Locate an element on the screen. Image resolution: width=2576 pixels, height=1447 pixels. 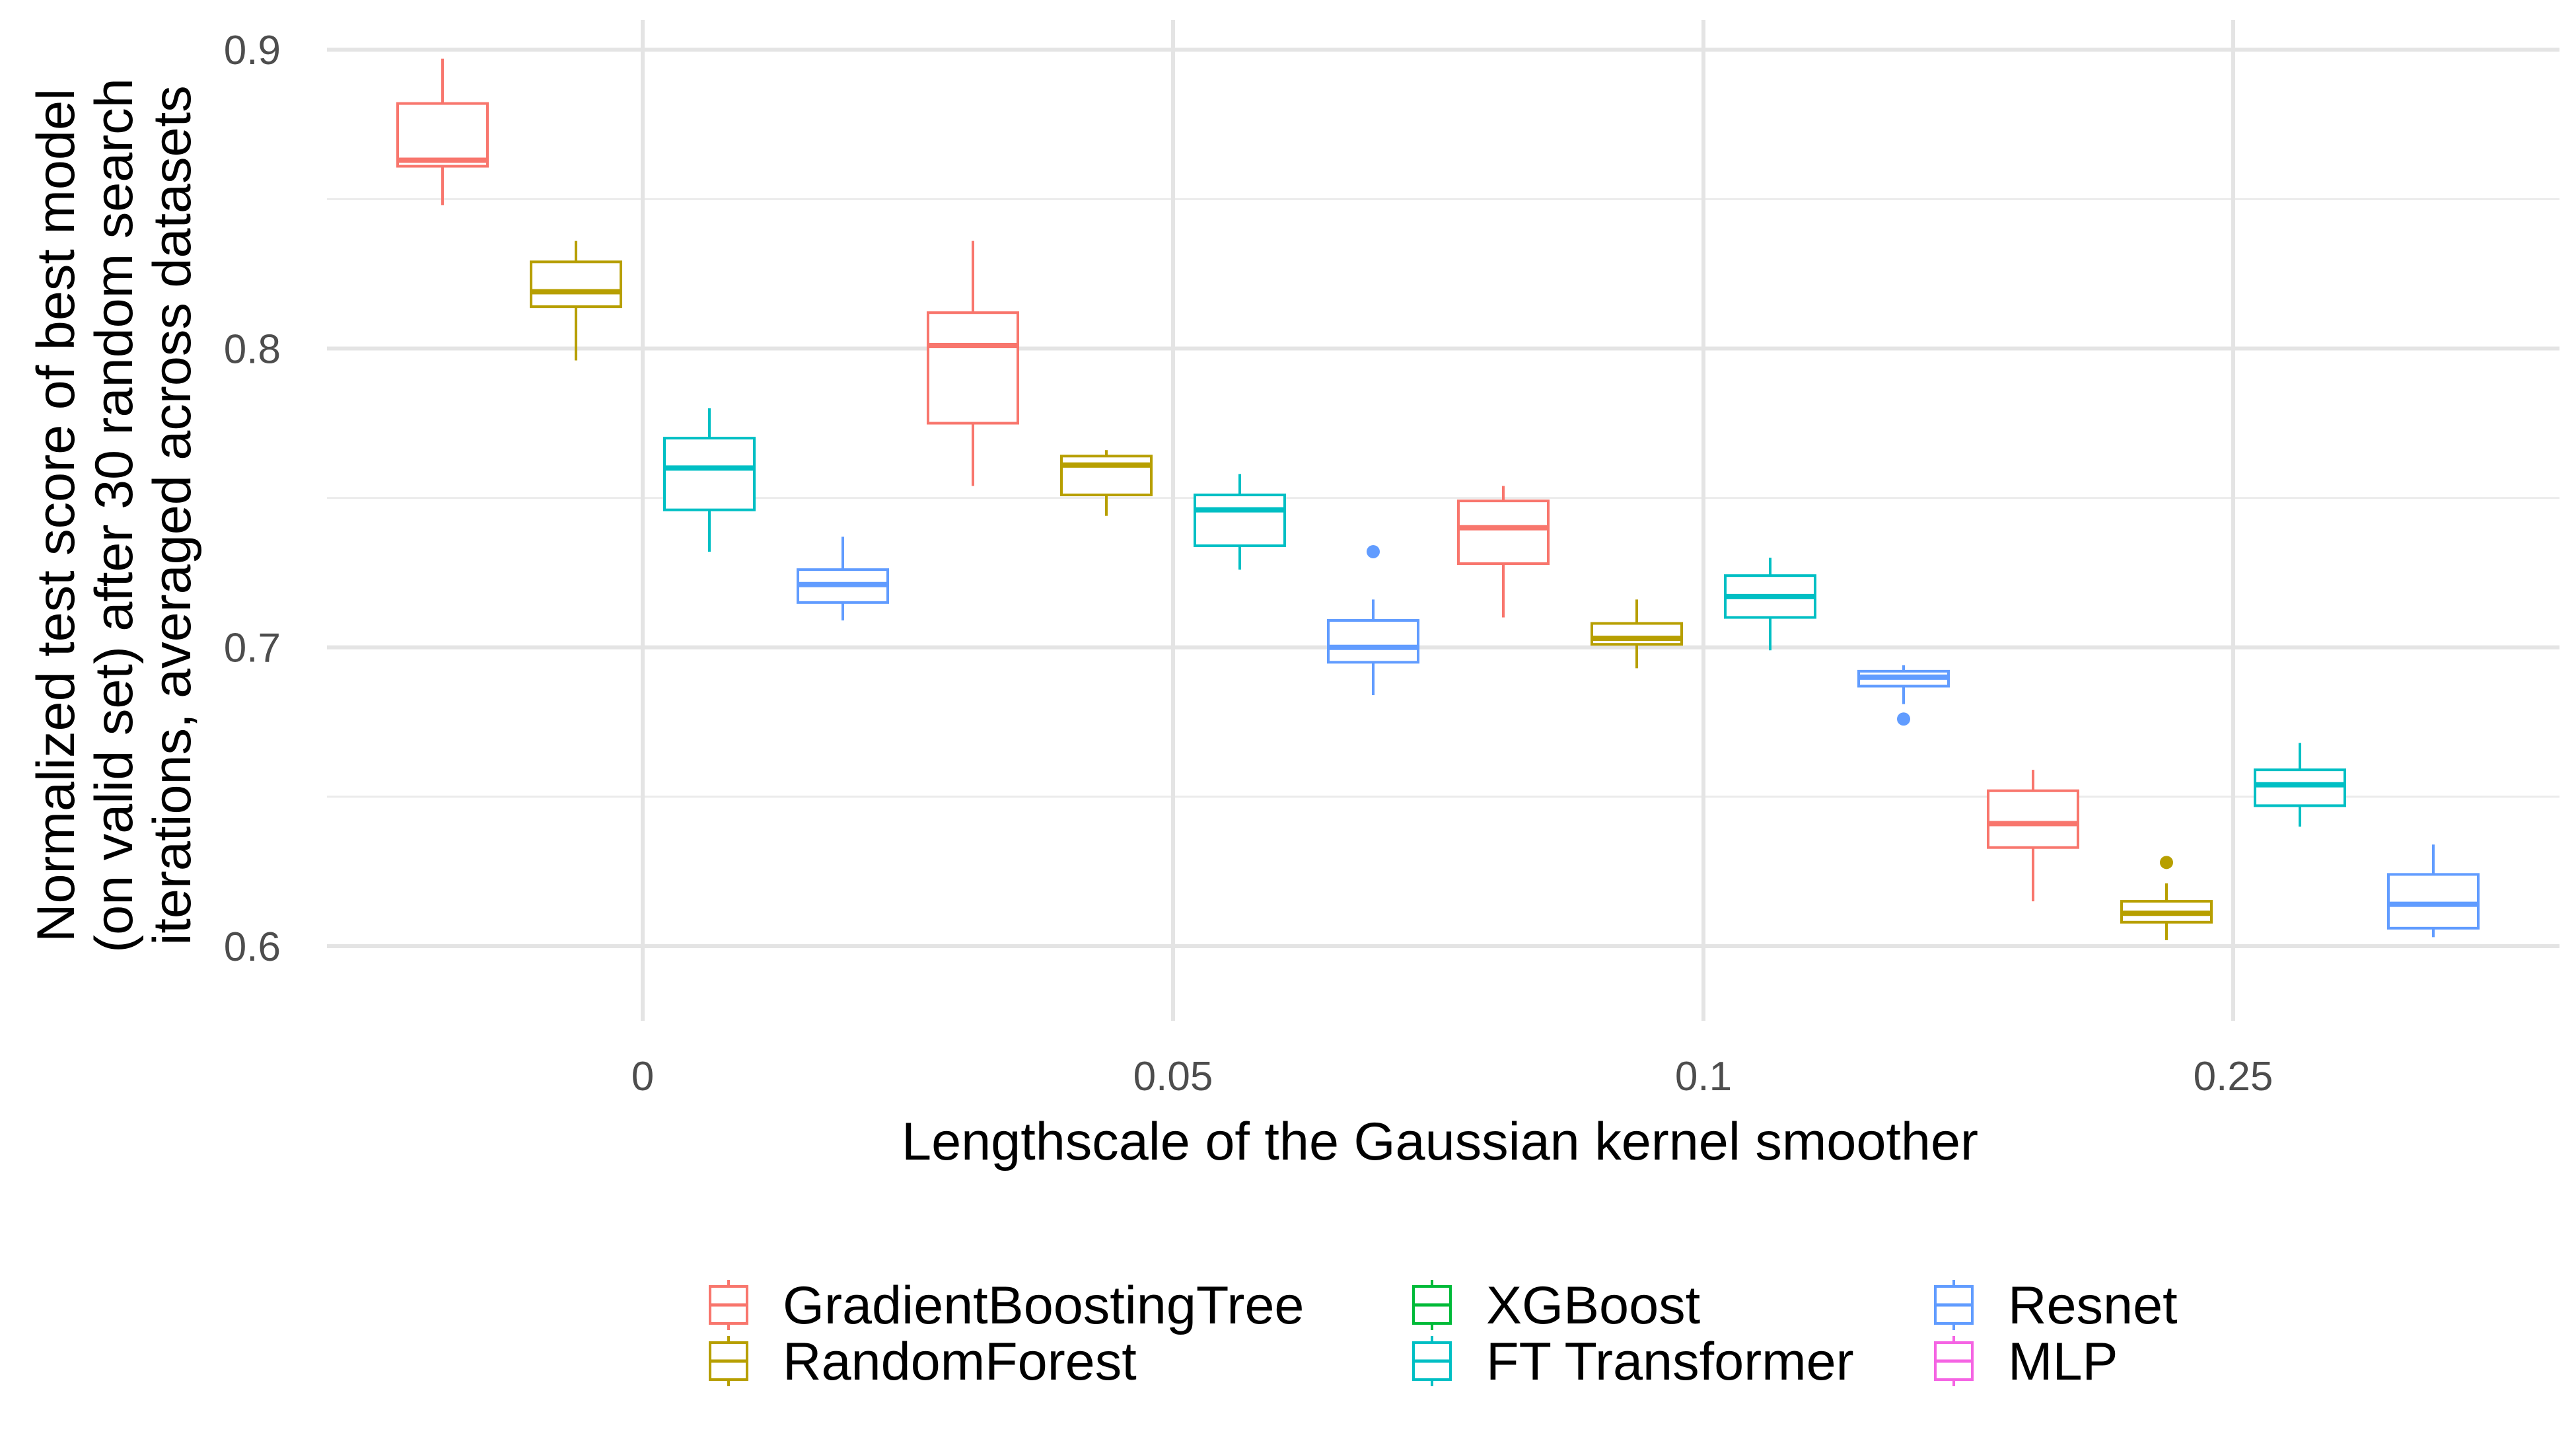
box-resnet-0.25 is located at coordinates (2433, 891).